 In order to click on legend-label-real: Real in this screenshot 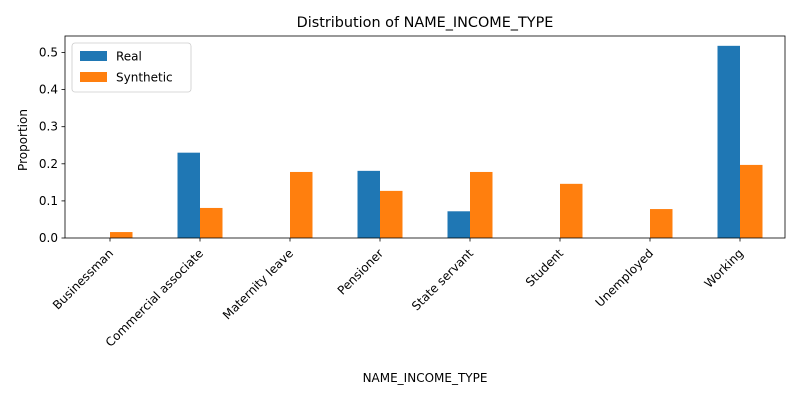, I will do `click(129, 57)`.